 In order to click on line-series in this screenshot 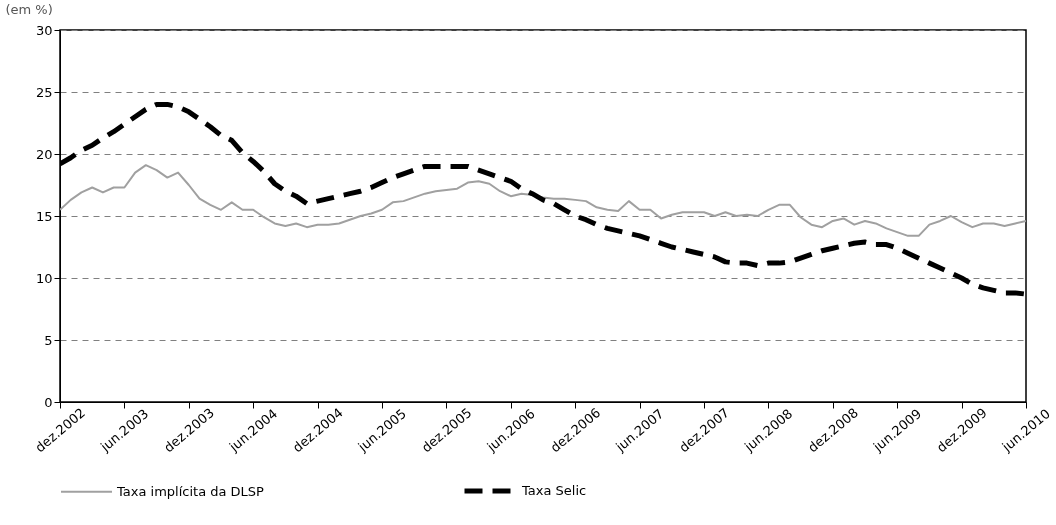, I will do `click(543, 200)`.